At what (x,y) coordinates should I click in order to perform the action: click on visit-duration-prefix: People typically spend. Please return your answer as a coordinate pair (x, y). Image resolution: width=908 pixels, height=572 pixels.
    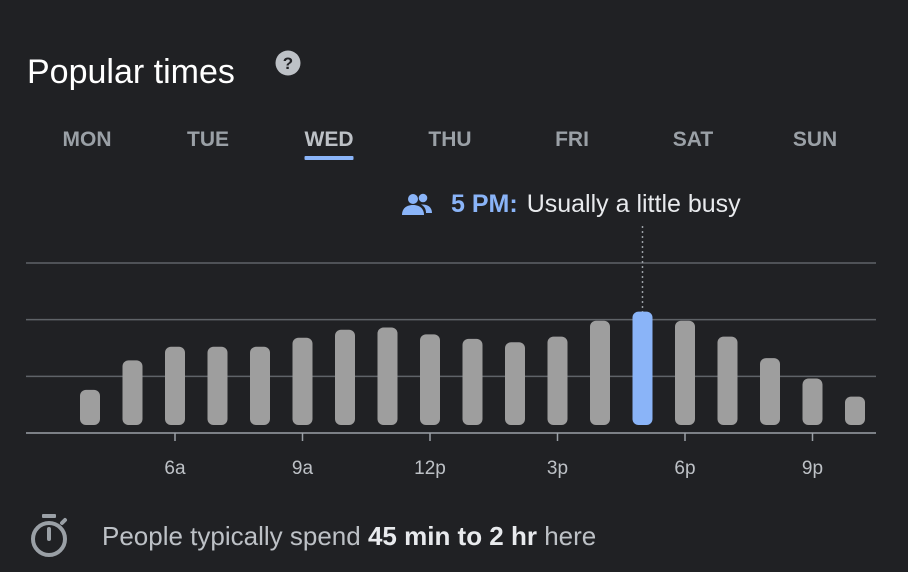
    Looking at the image, I should click on (235, 535).